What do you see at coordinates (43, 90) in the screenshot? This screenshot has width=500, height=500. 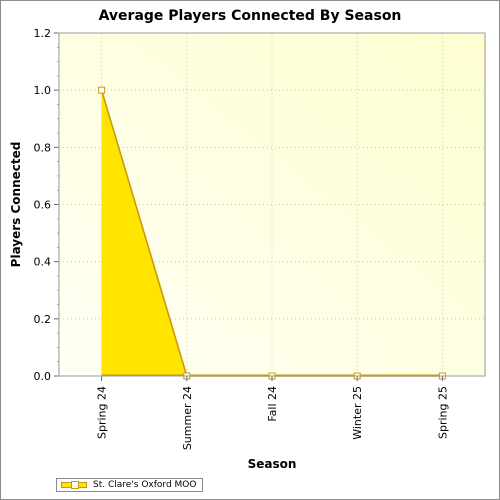 I see `y-tick-label: 1.0` at bounding box center [43, 90].